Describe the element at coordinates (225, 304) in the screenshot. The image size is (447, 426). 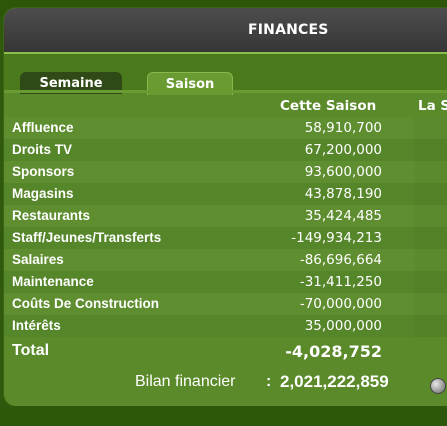
I see `table-row: Coûts De Construction -70,000,000` at that location.